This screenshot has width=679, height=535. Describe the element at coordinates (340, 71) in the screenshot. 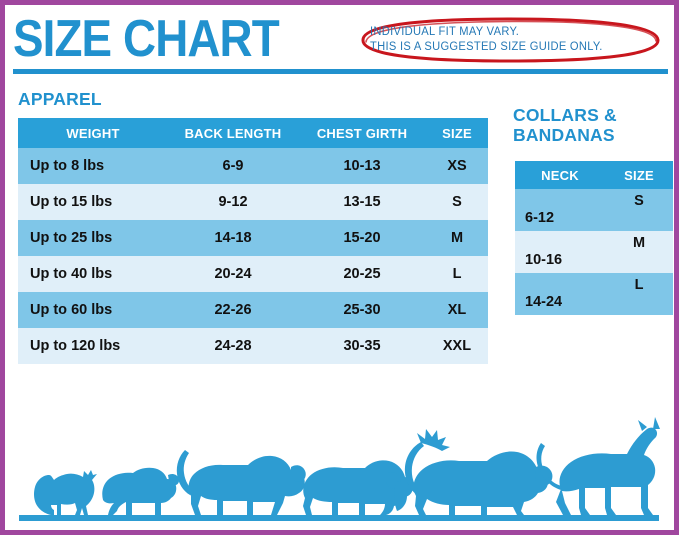

I see `title-underline` at that location.